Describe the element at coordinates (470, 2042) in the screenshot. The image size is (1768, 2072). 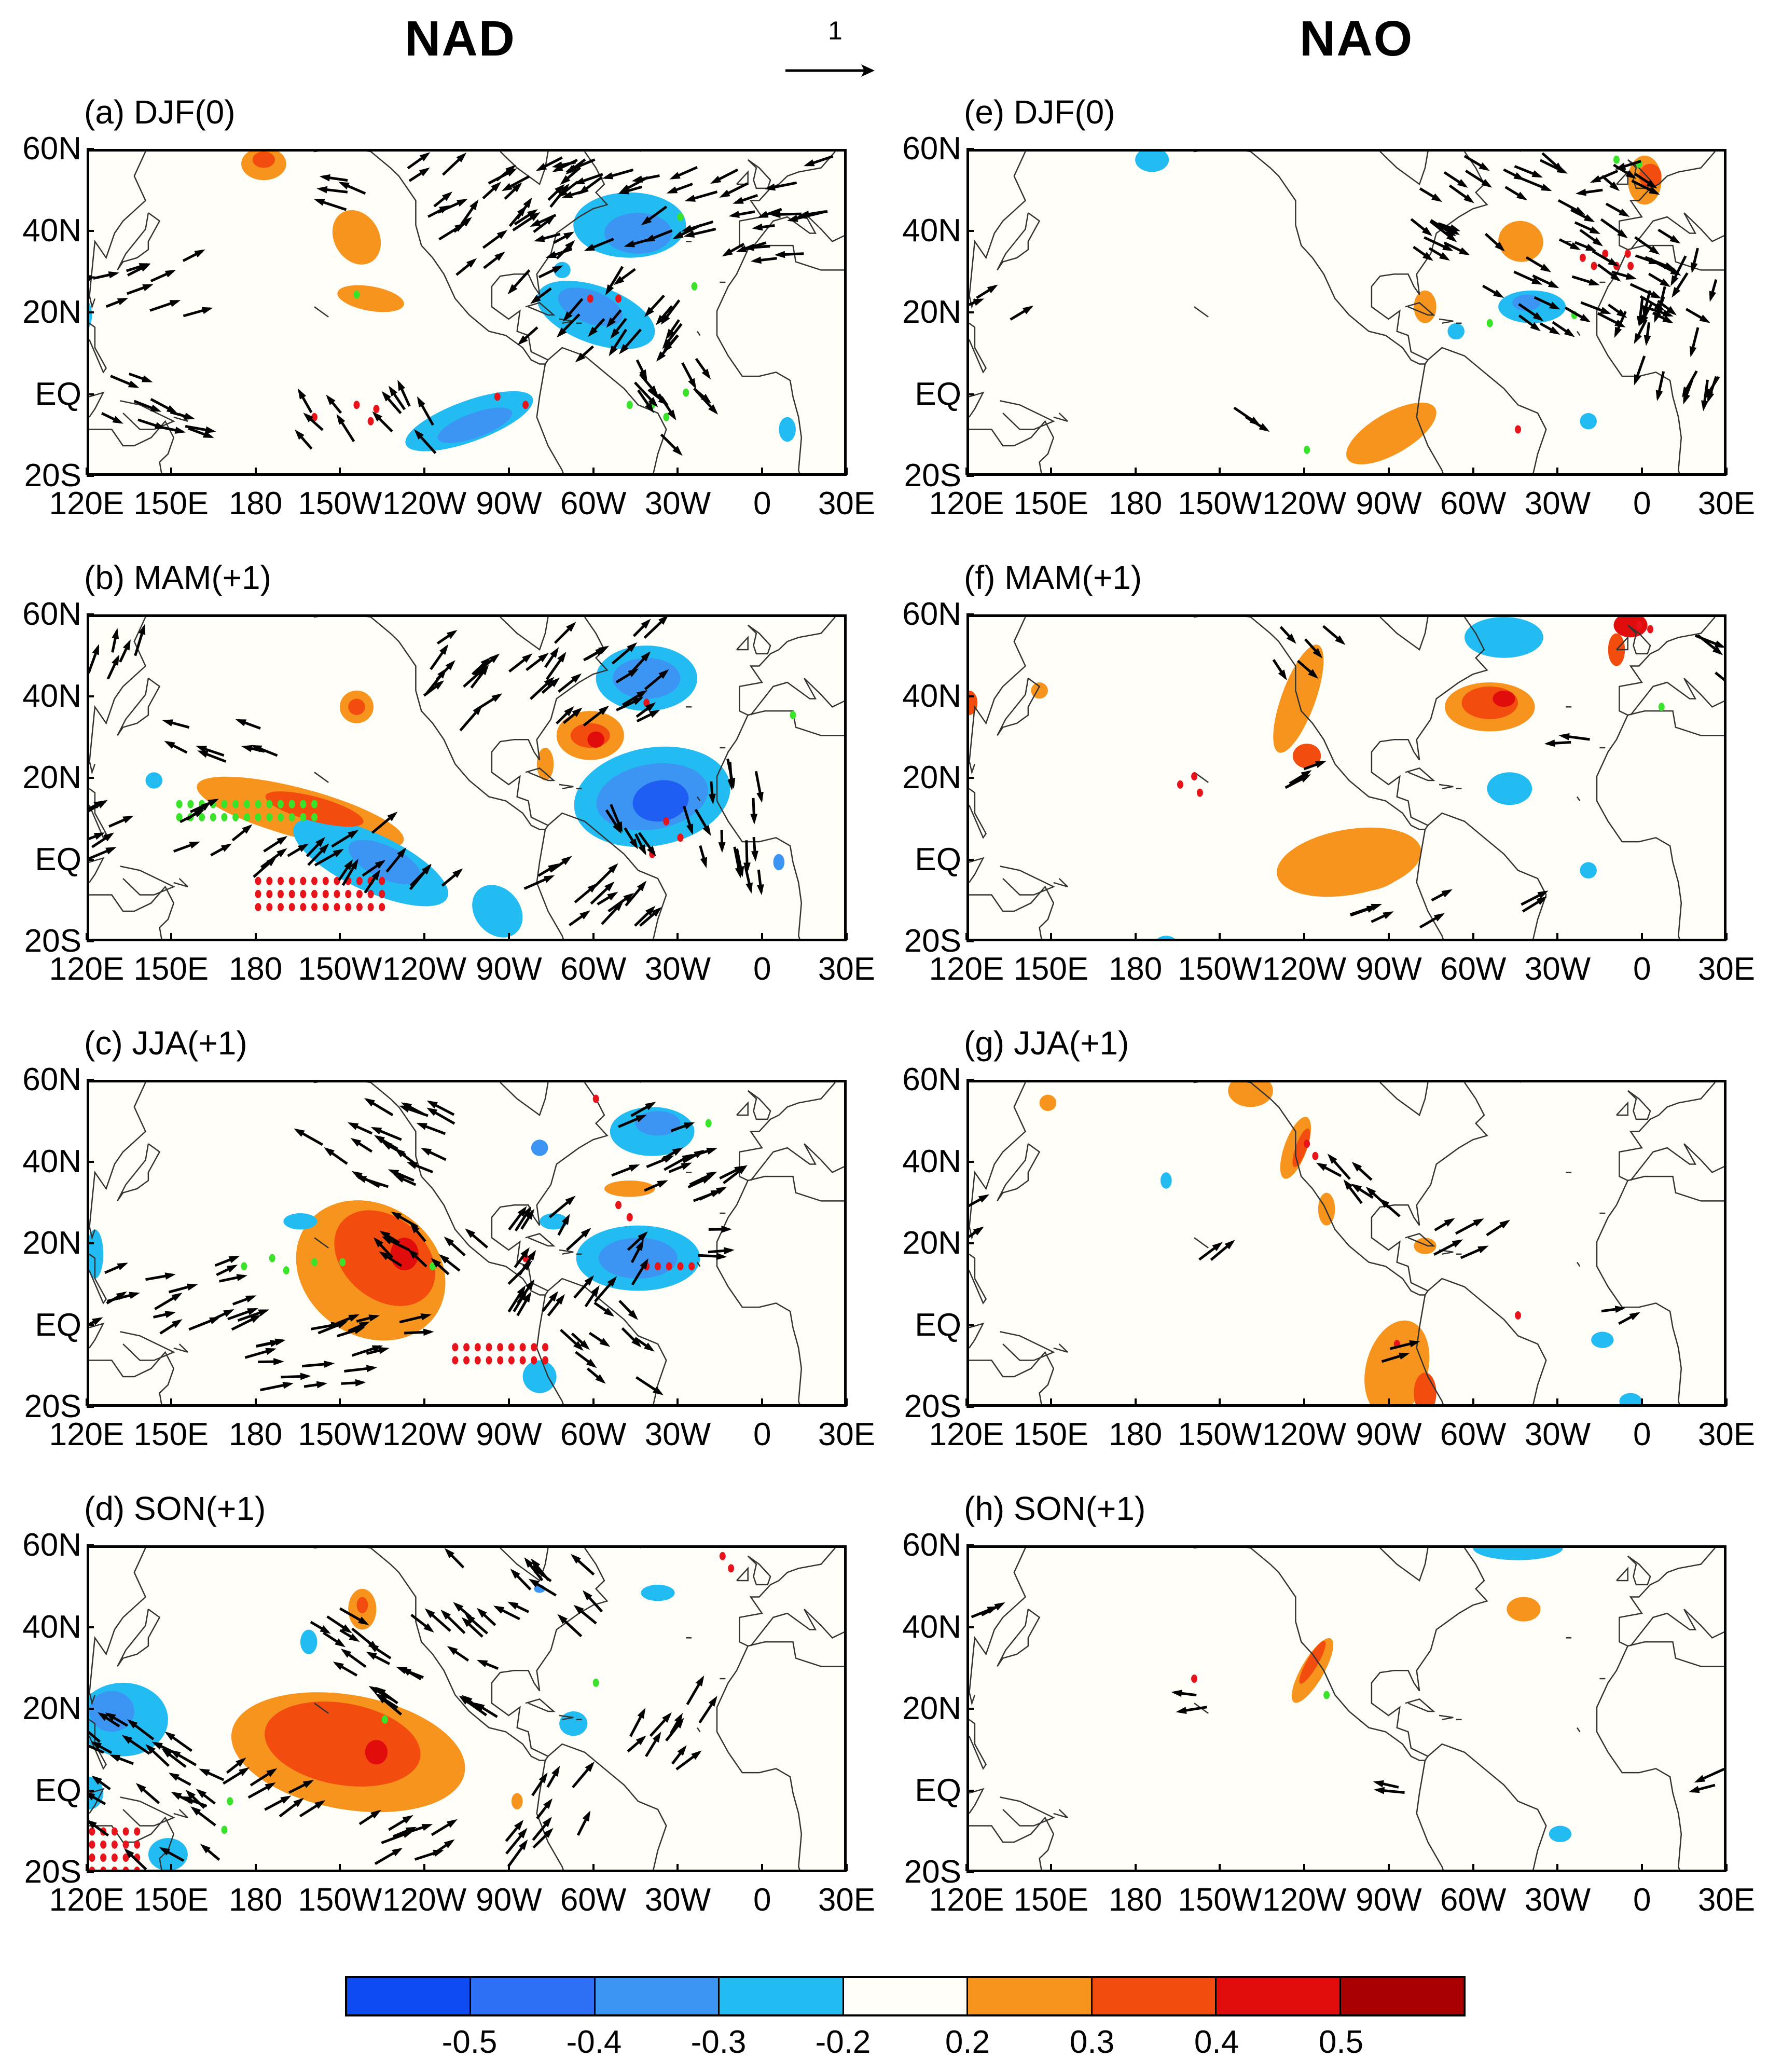
I see `colorbar-label: -0.5` at that location.